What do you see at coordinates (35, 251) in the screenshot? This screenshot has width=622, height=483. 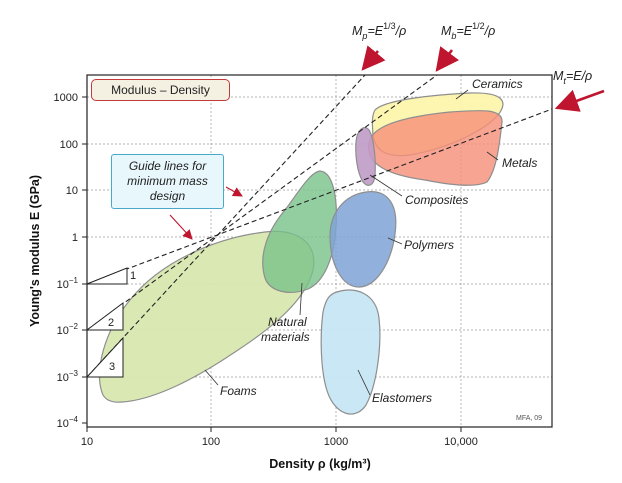 I see `y-axis-title: Young's modulus E (GPa)` at bounding box center [35, 251].